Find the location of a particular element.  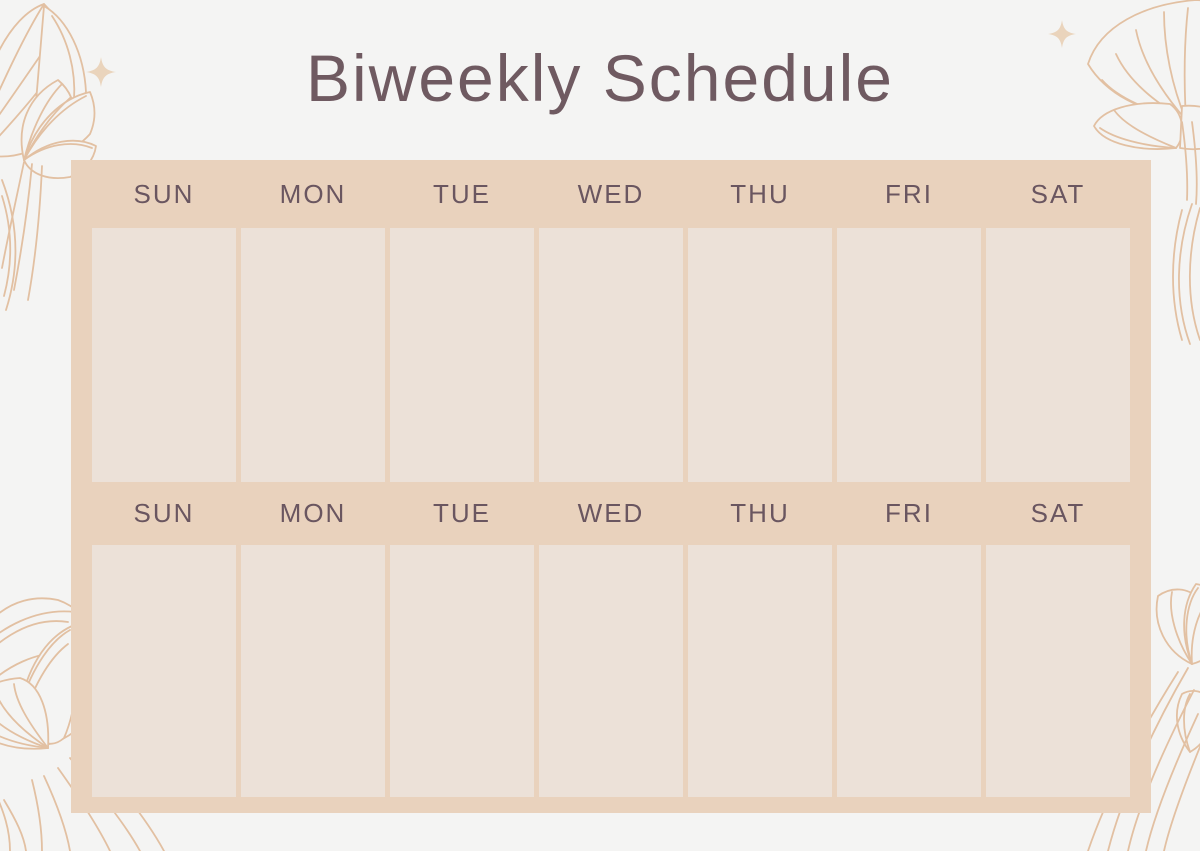

week1-day-header-mon: MON is located at coordinates (313, 193).